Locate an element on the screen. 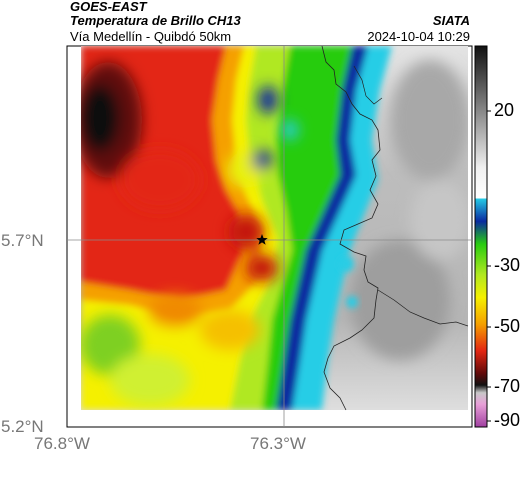  coastline is located at coordinates (351, 228).